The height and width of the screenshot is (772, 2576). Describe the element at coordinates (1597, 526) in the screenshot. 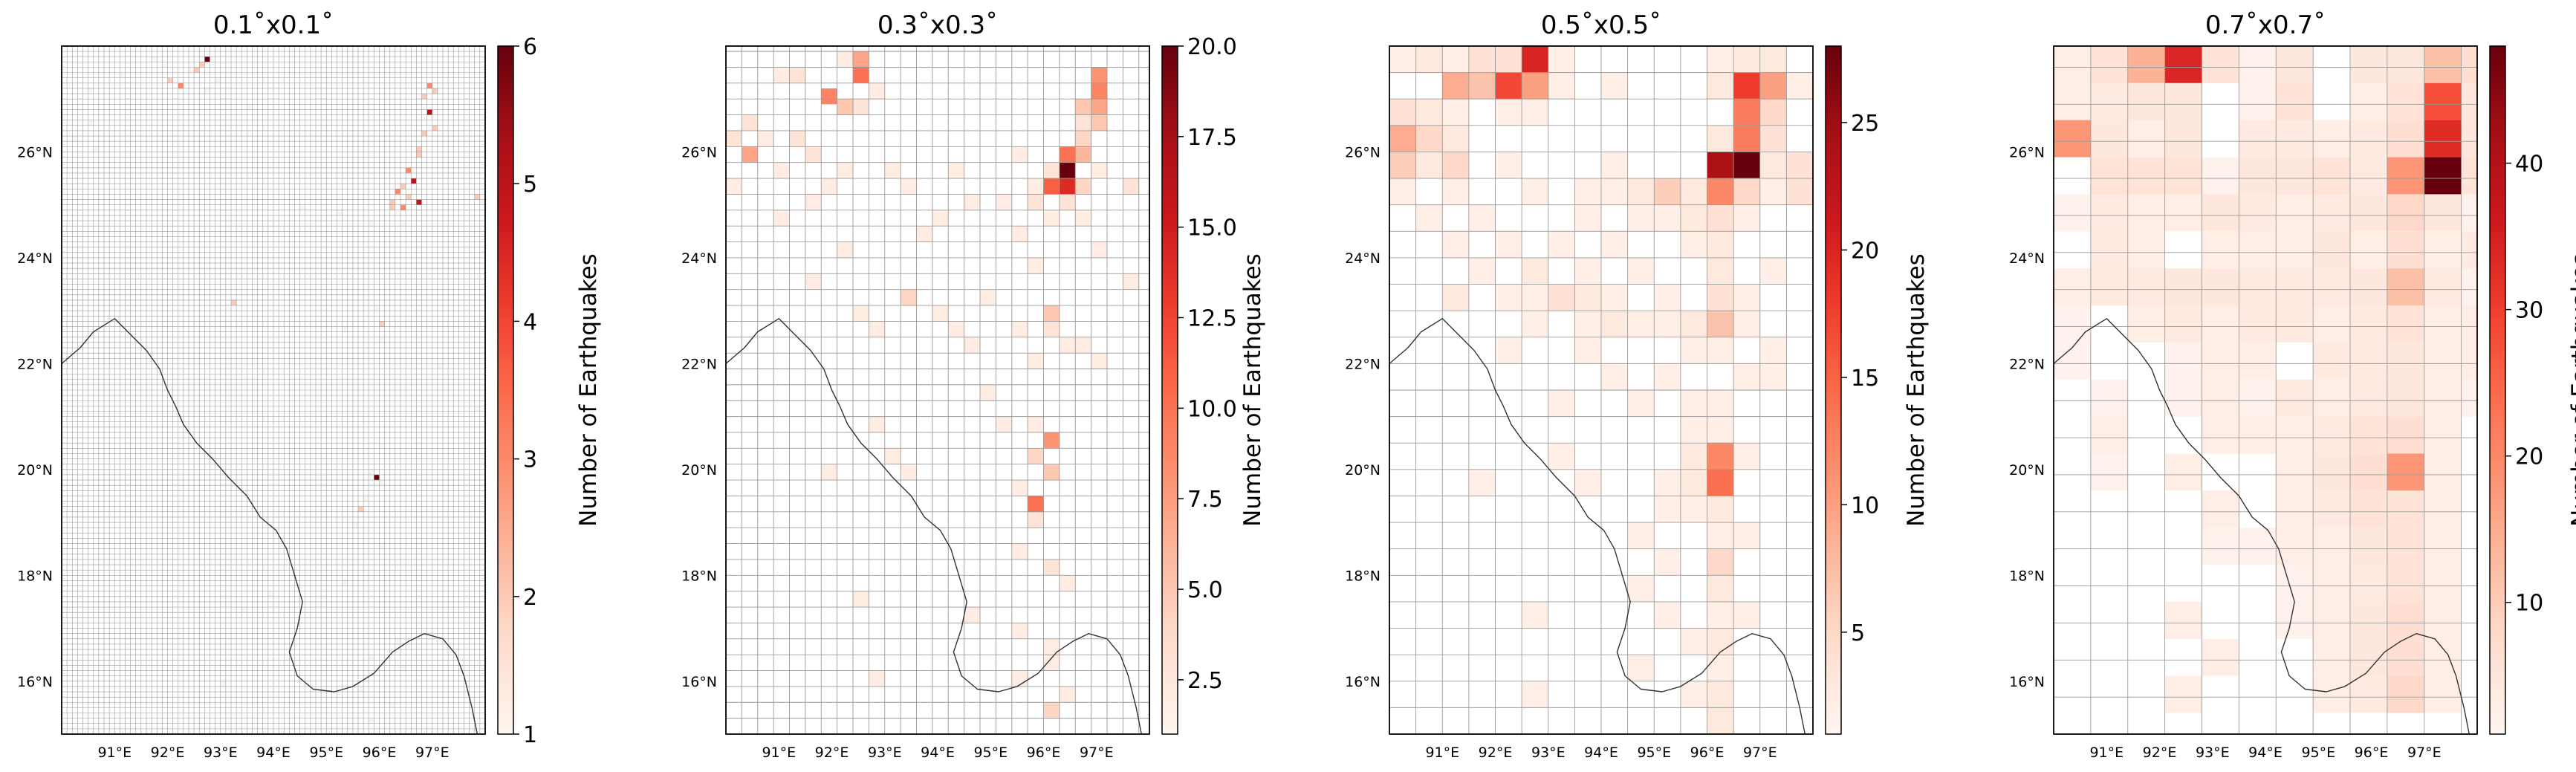

I see `coastline` at that location.